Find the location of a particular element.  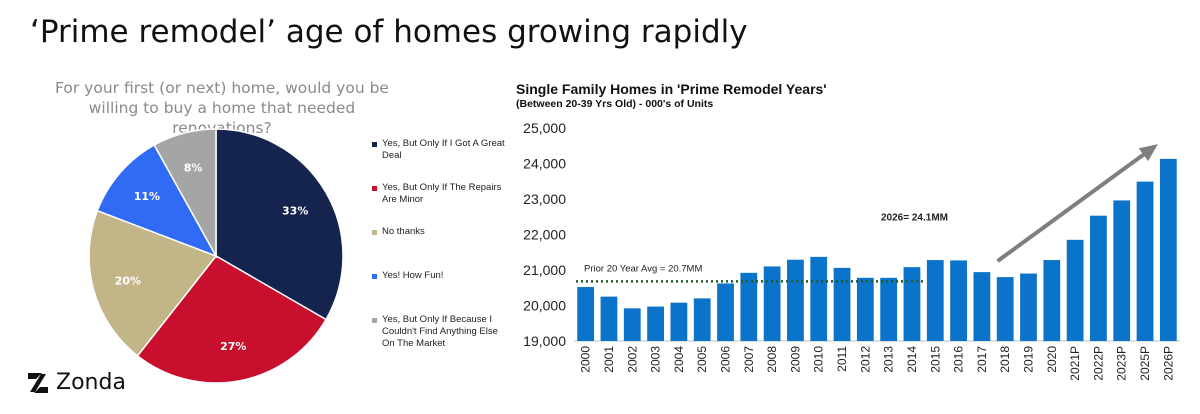

trend-arrow is located at coordinates (1076, 203).